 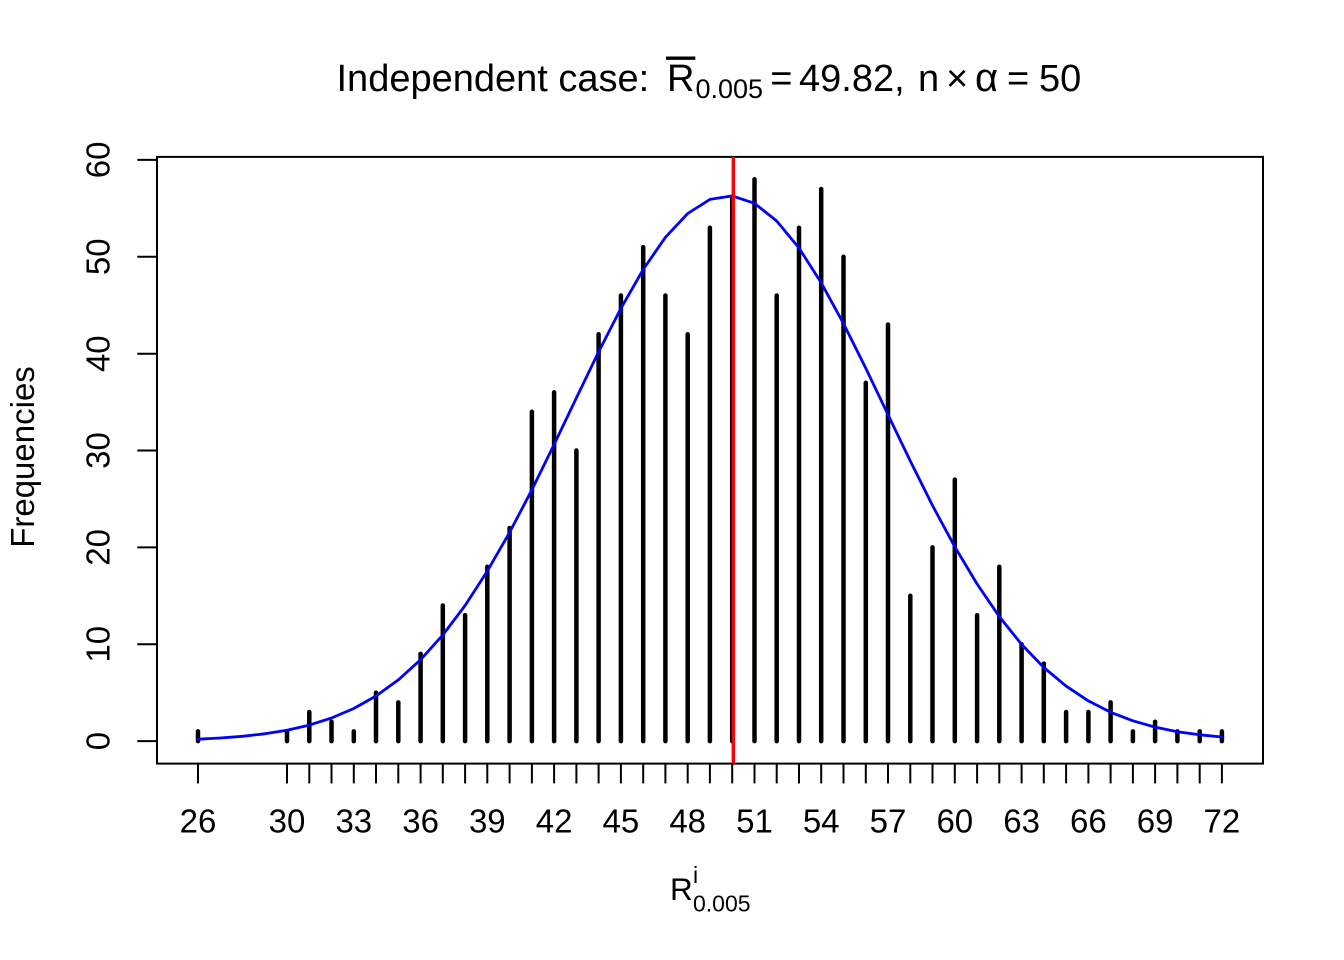 What do you see at coordinates (1088, 821) in the screenshot?
I see `svg-text: 66` at bounding box center [1088, 821].